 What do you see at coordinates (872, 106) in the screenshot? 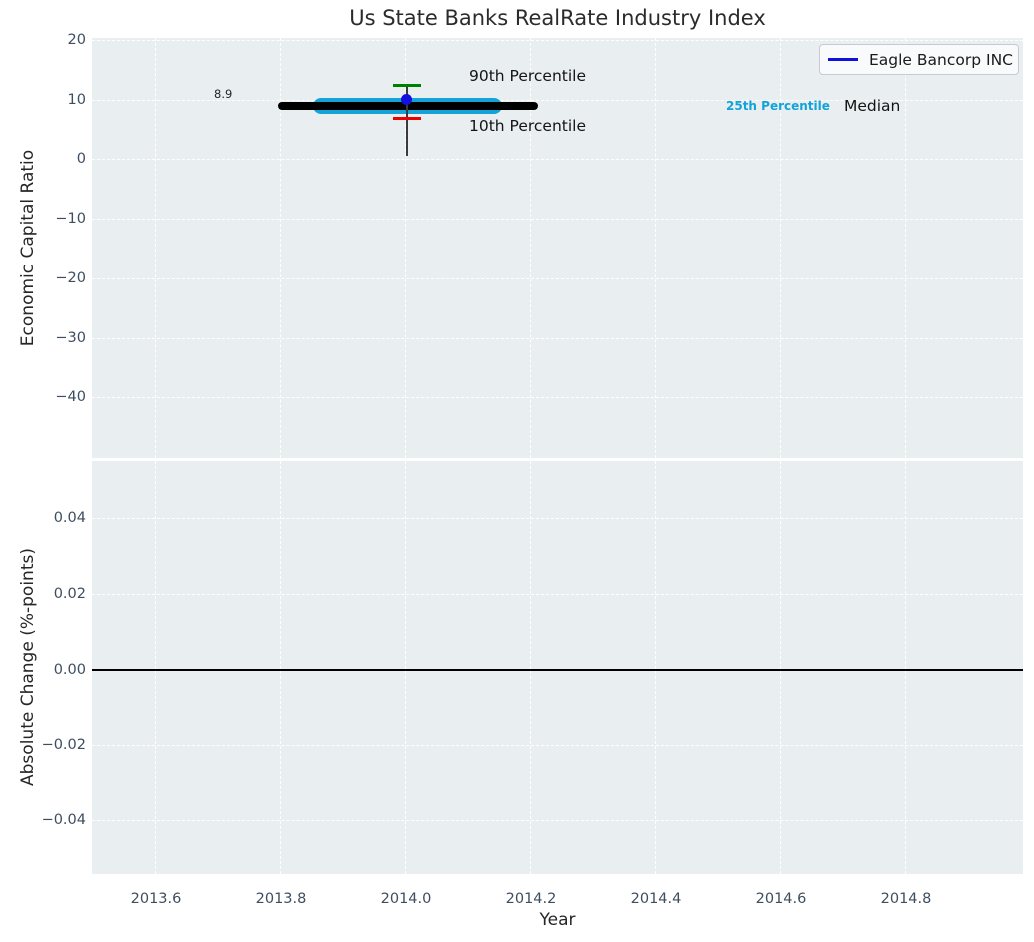
I see `annotation-median: Median` at bounding box center [872, 106].